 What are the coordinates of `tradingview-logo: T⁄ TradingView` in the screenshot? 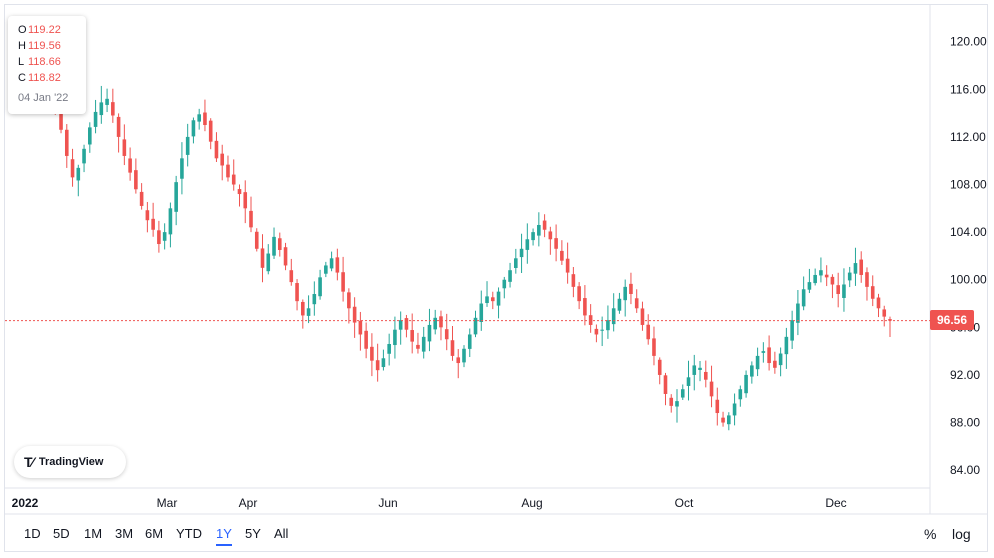 It's located at (70, 462).